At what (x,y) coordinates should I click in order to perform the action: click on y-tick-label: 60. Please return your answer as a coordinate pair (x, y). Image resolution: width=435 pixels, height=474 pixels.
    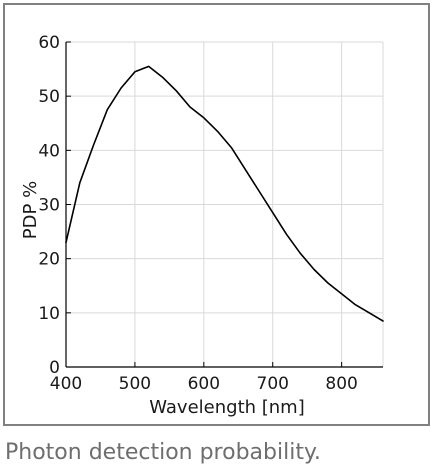
    Looking at the image, I should click on (49, 43).